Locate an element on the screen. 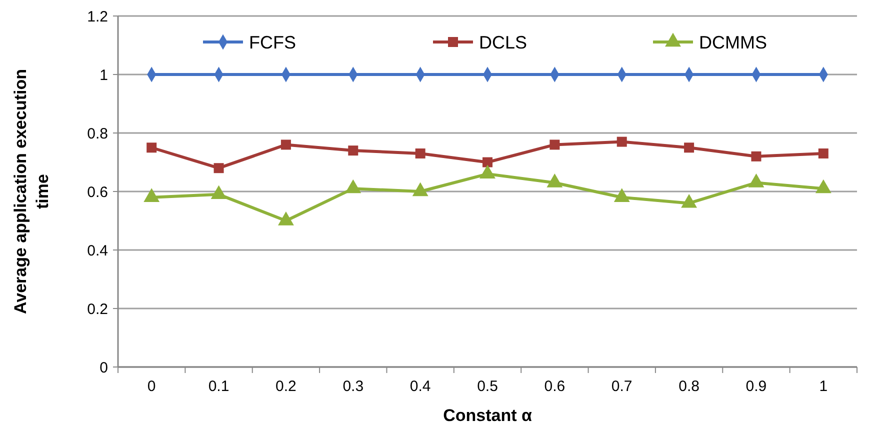  x-axis-title: Constant α is located at coordinates (487, 415).